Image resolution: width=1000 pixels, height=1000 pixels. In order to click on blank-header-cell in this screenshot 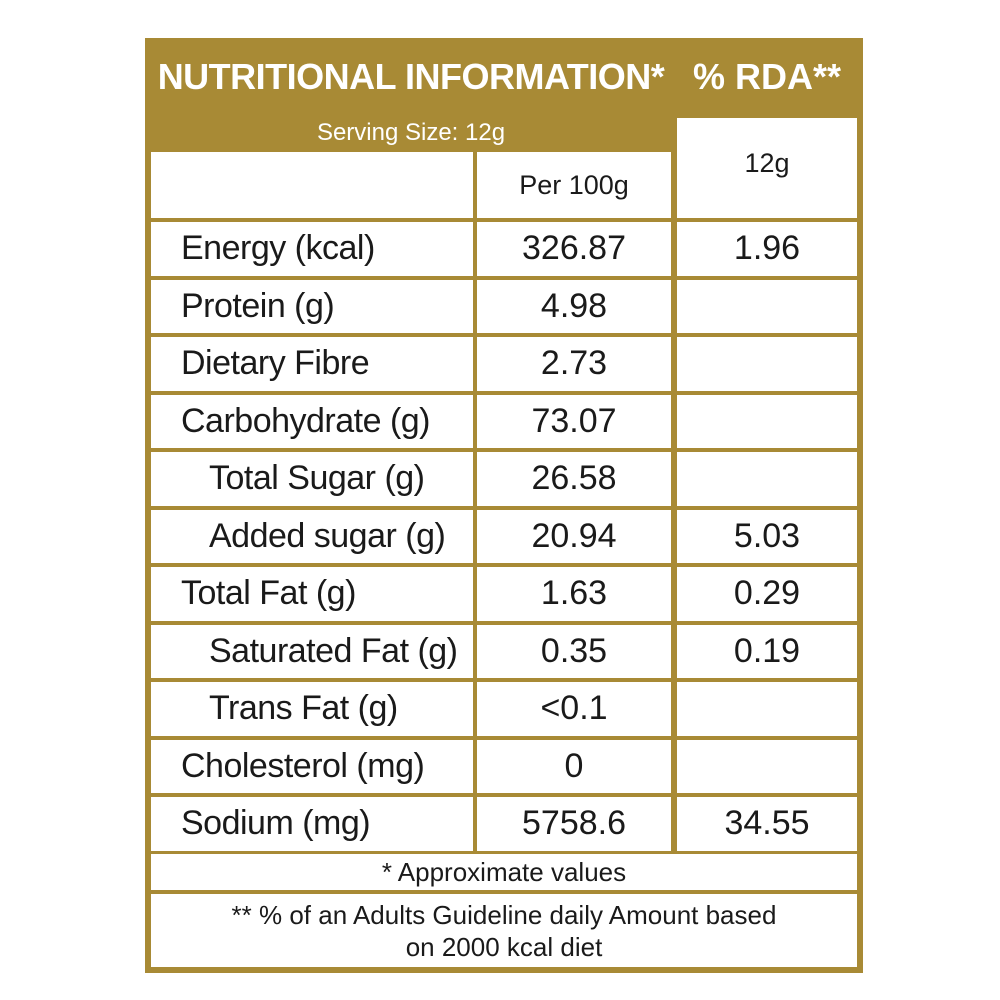, I will do `click(312, 185)`.